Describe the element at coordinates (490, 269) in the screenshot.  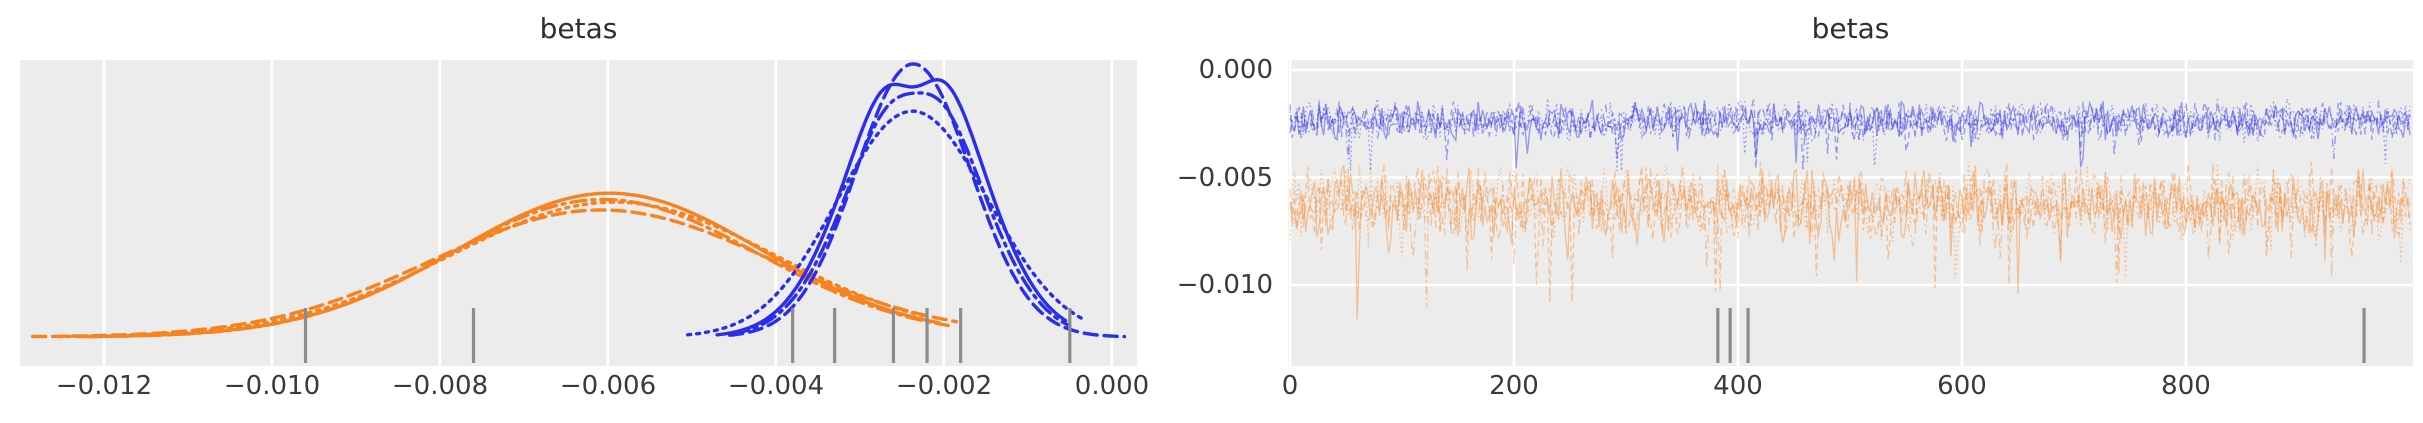
I see `kde-curve-beta_dim_1-dotted` at that location.